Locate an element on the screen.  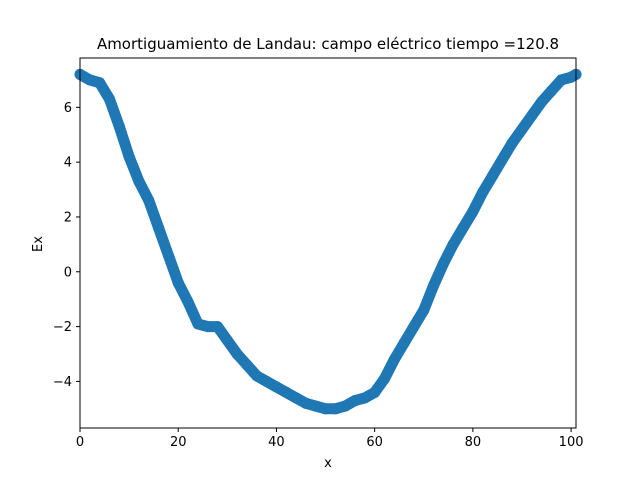
y-tick-label: 4 is located at coordinates (68, 163).